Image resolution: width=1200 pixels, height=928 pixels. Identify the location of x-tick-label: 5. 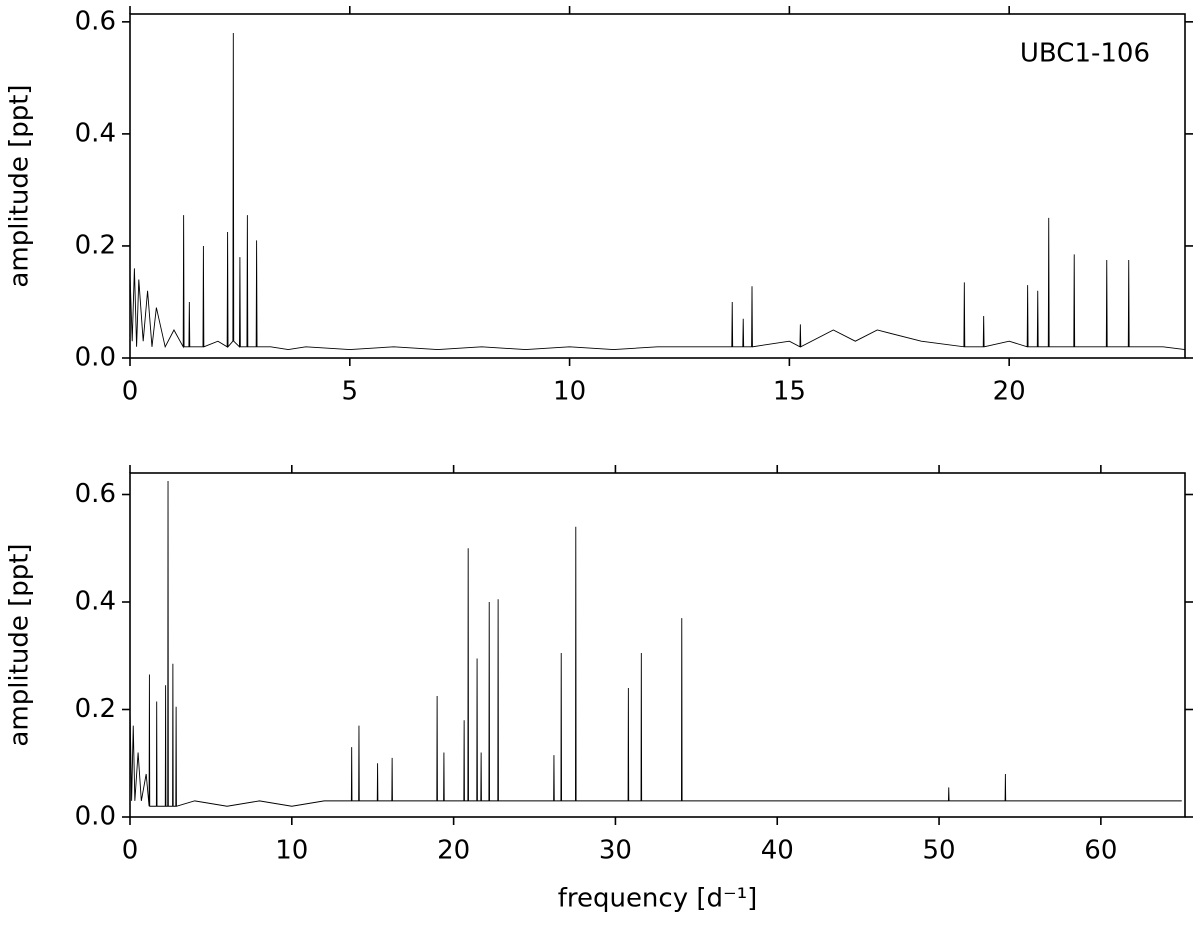
(350, 392).